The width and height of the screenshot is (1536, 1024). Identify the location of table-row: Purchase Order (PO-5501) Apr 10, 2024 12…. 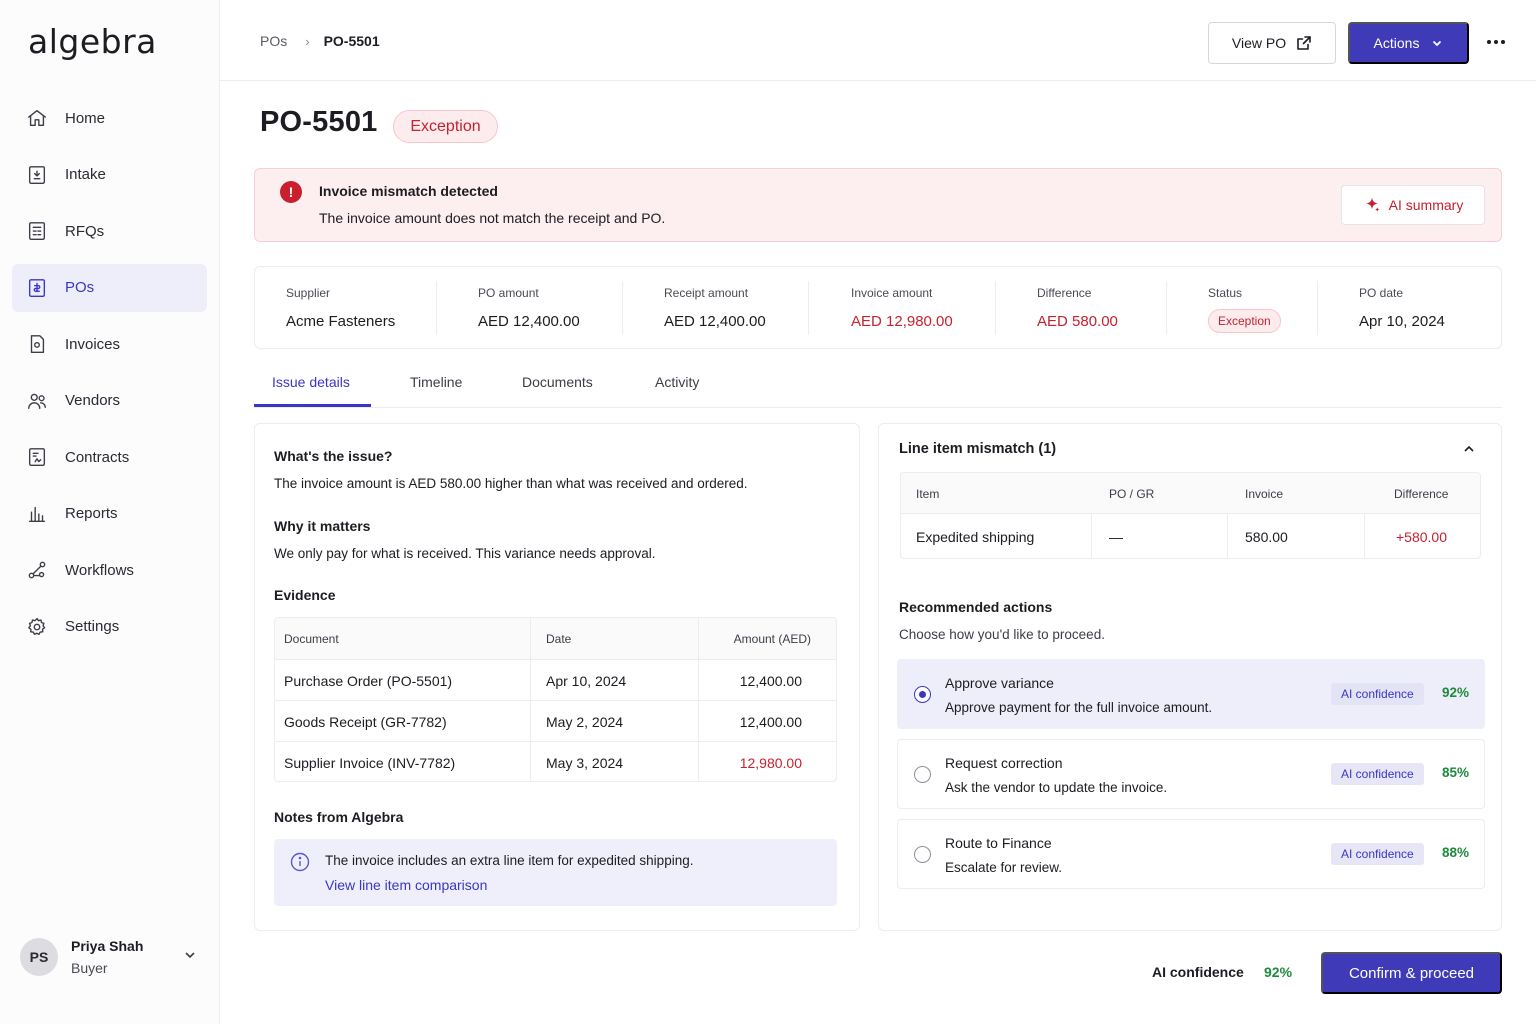
(555, 679).